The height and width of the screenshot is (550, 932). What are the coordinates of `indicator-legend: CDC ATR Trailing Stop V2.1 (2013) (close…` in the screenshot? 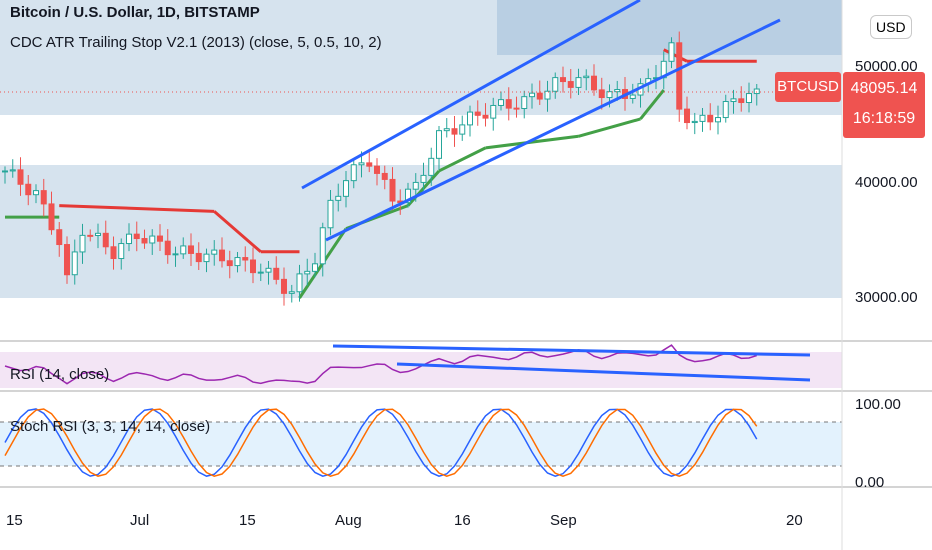 It's located at (196, 42).